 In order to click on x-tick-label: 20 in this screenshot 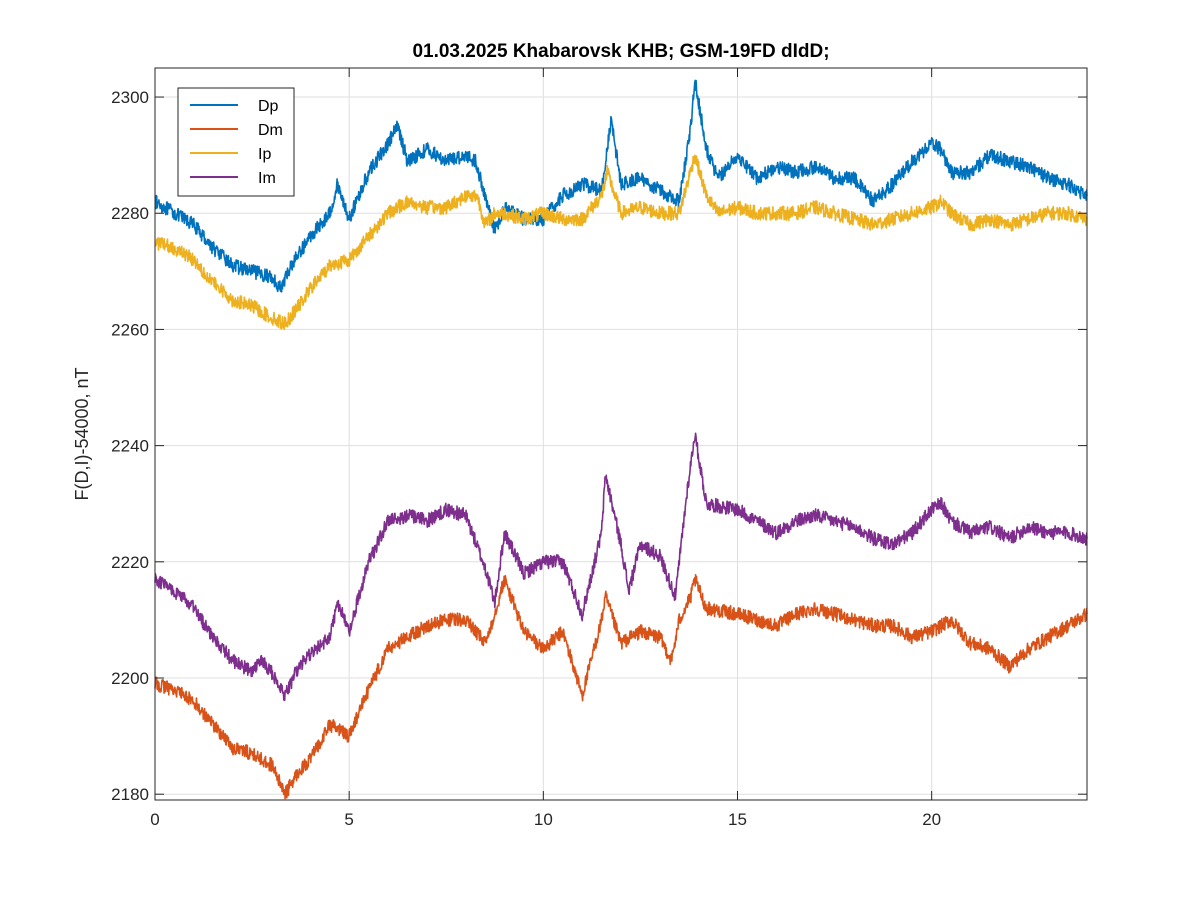, I will do `click(931, 819)`.